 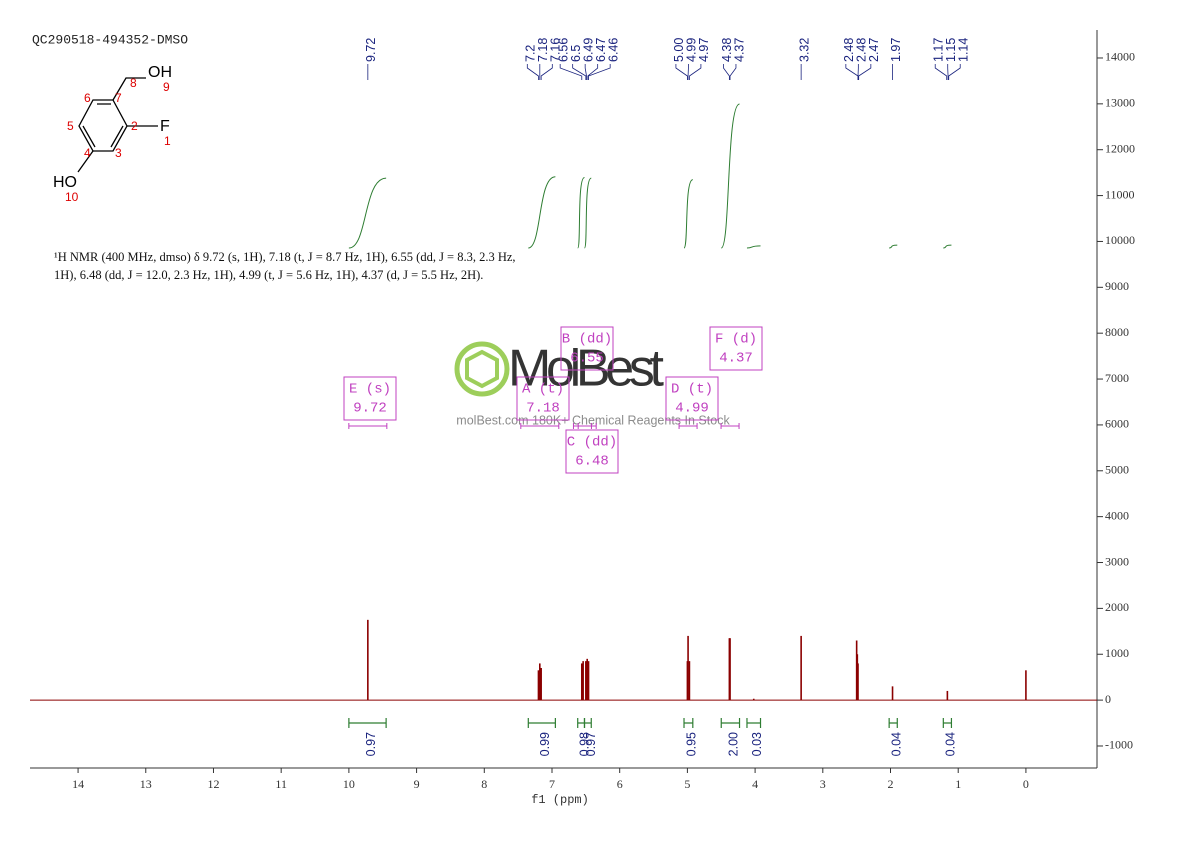 What do you see at coordinates (586, 369) in the screenshot?
I see `brand: MolBest` at bounding box center [586, 369].